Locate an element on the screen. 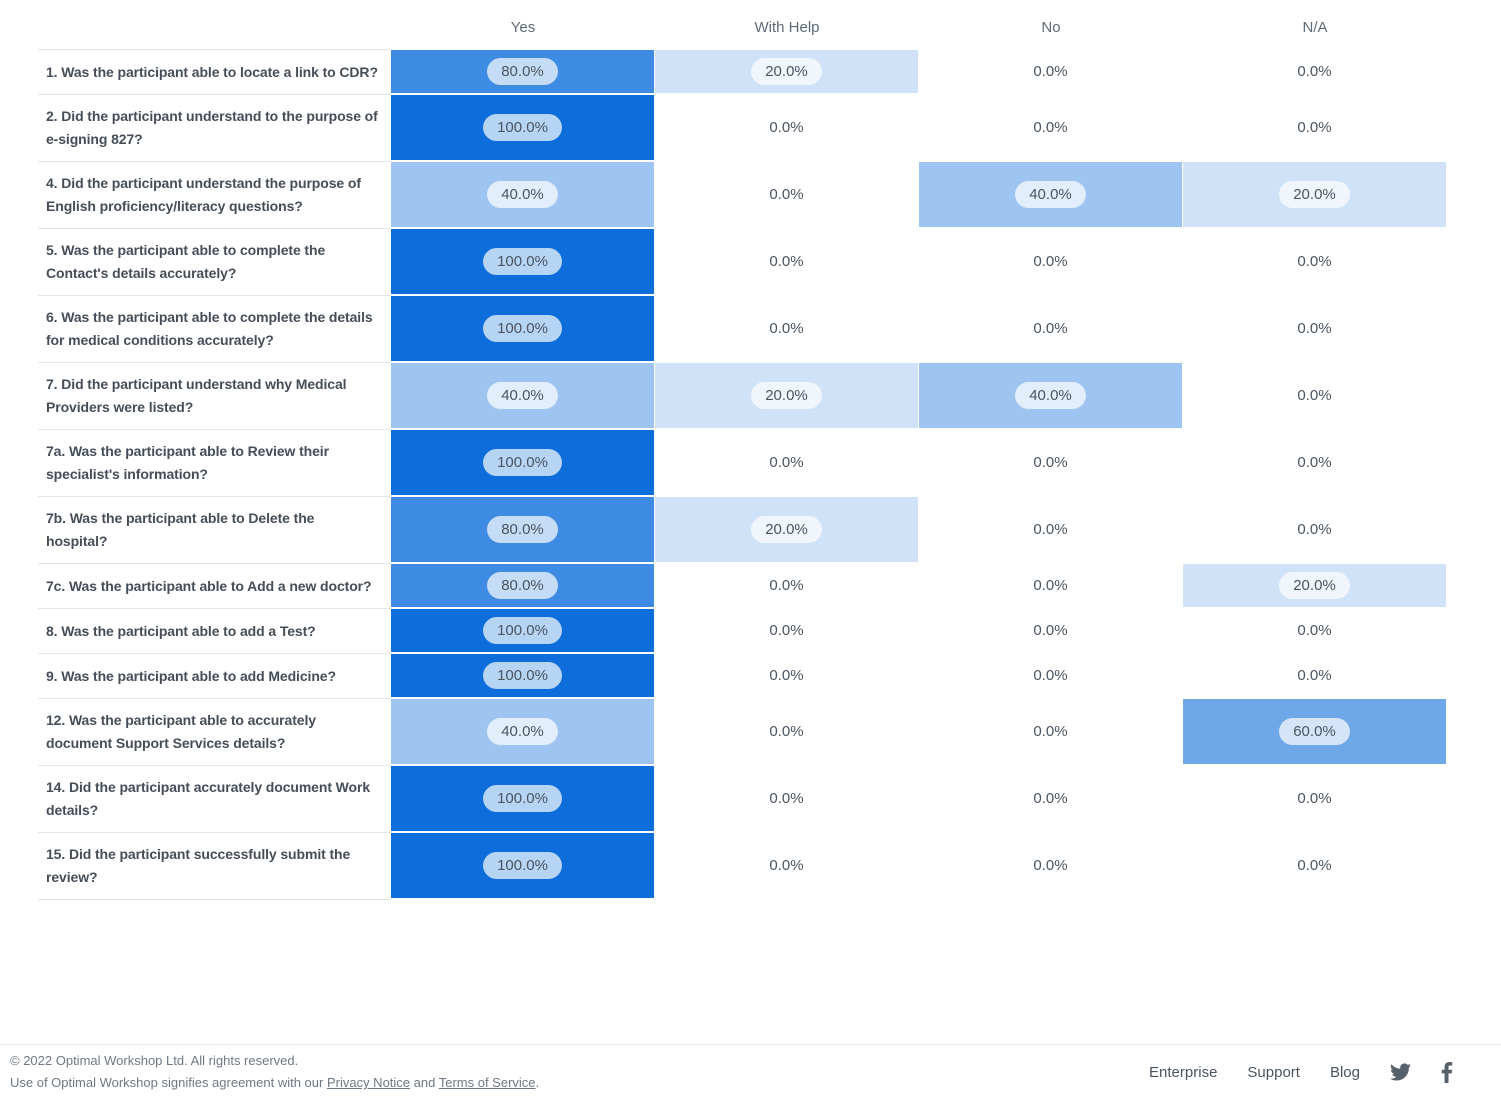 The width and height of the screenshot is (1501, 1099). value-bar: 40.0% is located at coordinates (1050, 395).